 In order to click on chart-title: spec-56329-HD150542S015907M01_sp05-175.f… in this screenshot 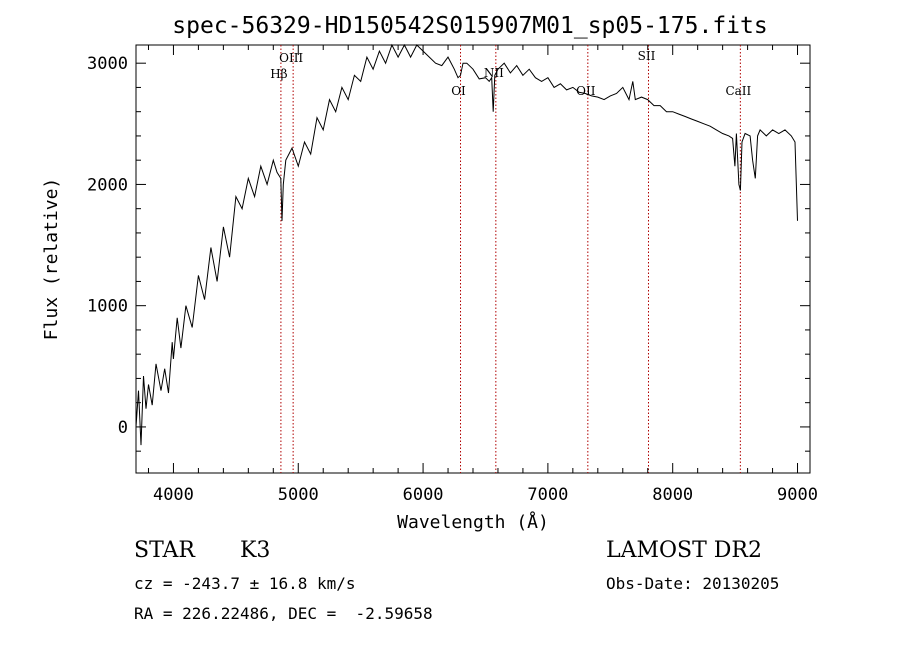, I will do `click(469, 26)`.